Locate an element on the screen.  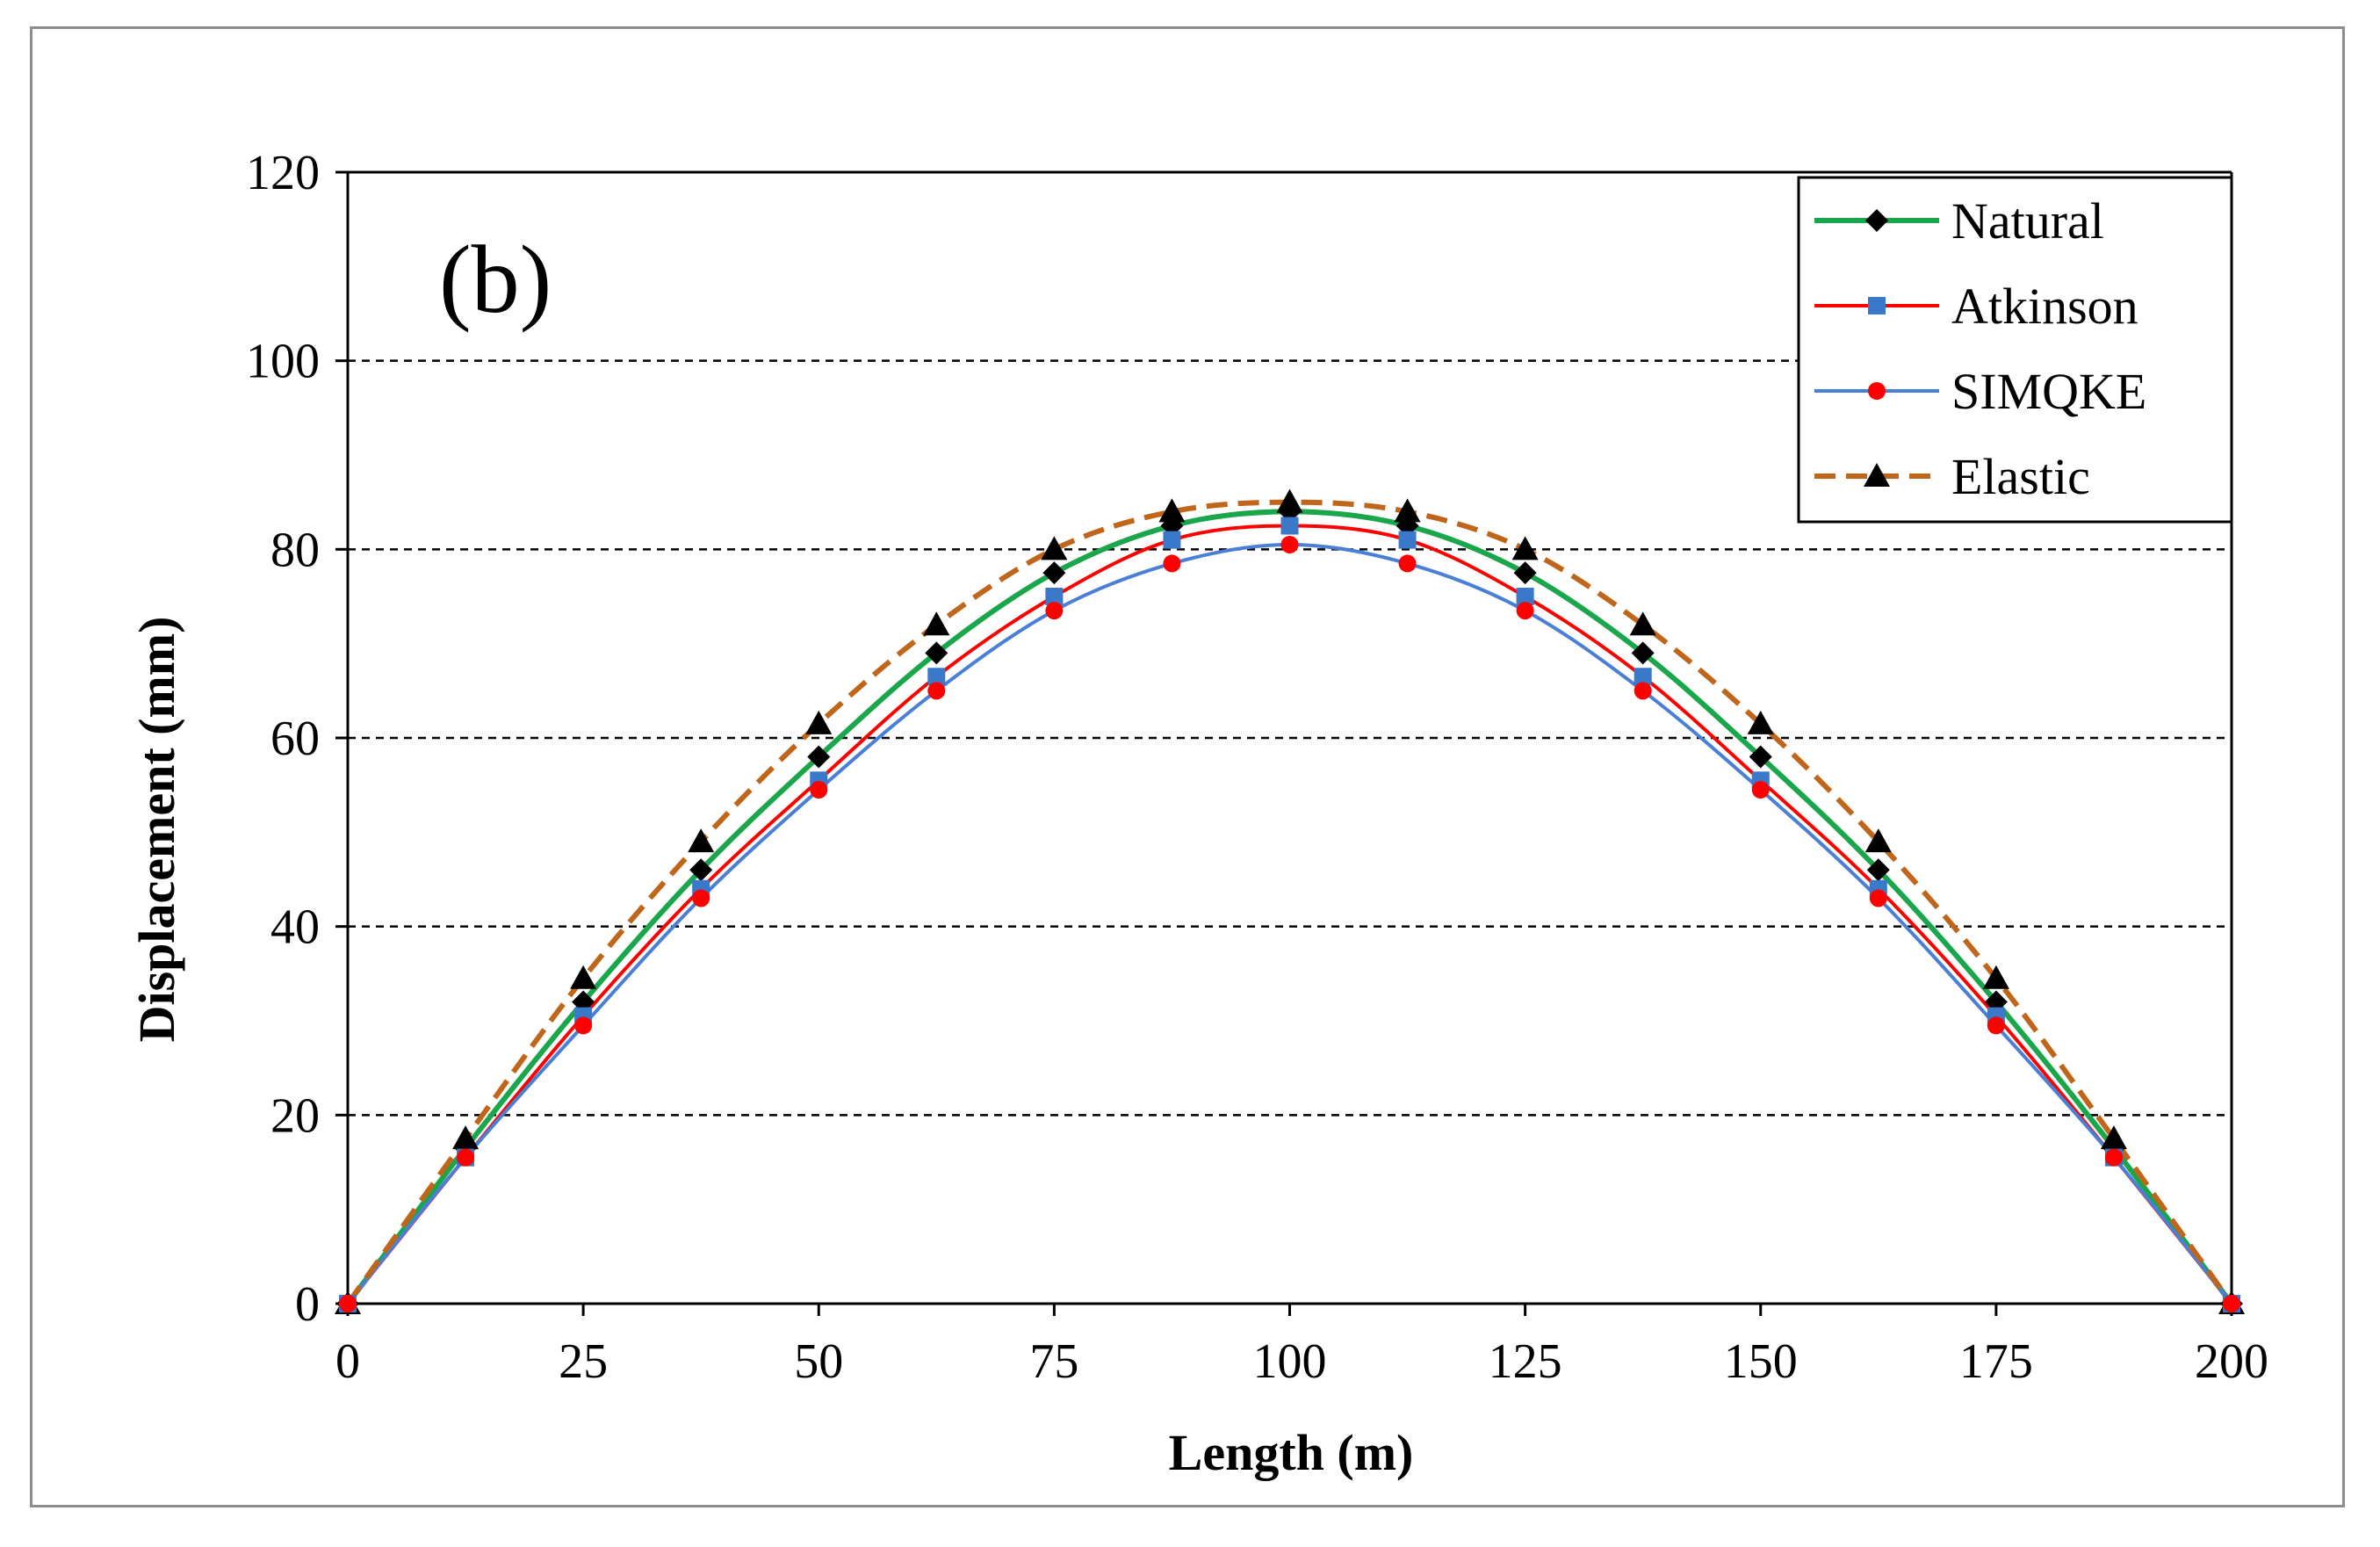
y-tick-label: 0 is located at coordinates (307, 1304).